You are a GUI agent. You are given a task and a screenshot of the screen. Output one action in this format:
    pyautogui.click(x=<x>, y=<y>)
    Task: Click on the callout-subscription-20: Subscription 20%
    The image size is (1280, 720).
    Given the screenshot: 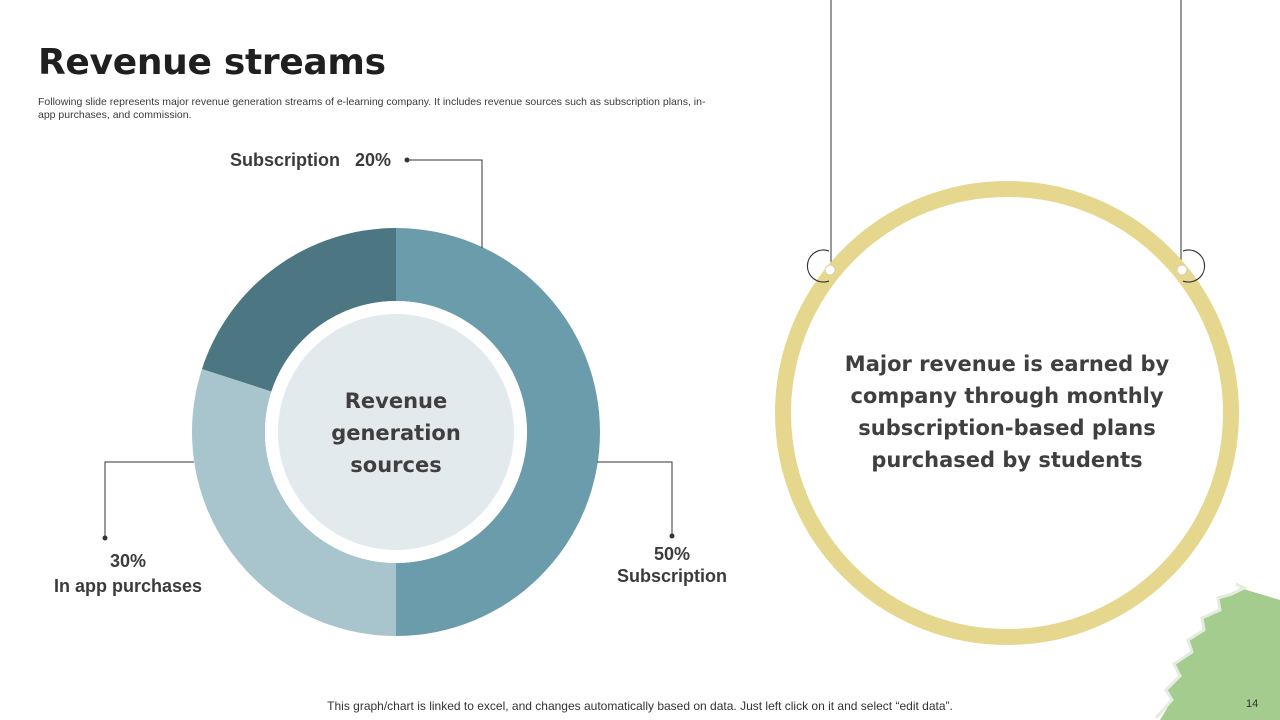 What is the action you would take?
    pyautogui.click(x=310, y=160)
    